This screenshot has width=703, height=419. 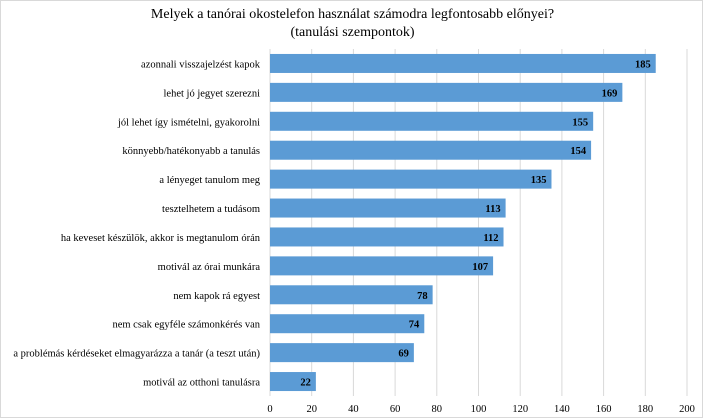 I want to click on x-tick-label: 180, so click(x=645, y=409).